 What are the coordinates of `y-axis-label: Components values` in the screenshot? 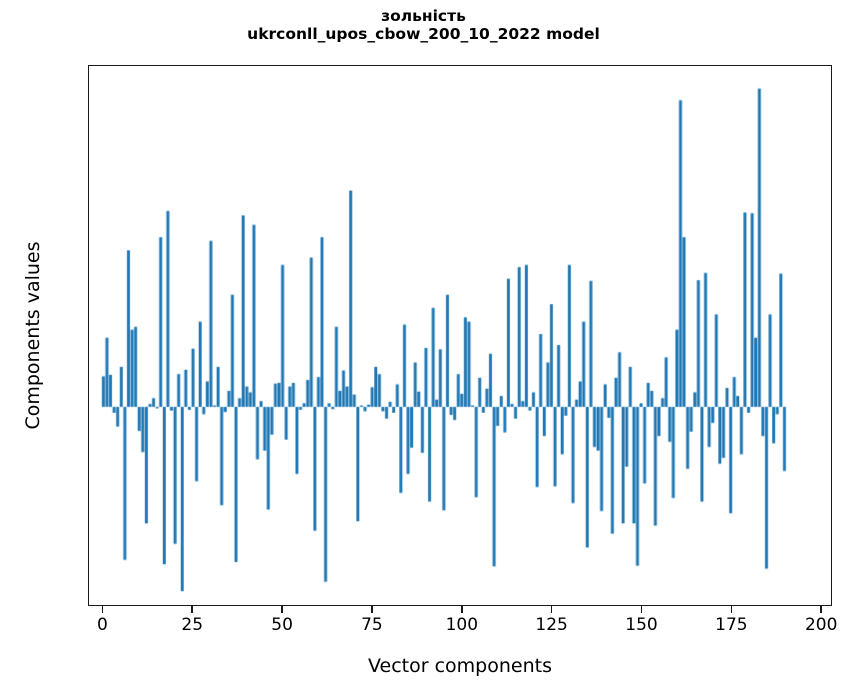 It's located at (33, 335).